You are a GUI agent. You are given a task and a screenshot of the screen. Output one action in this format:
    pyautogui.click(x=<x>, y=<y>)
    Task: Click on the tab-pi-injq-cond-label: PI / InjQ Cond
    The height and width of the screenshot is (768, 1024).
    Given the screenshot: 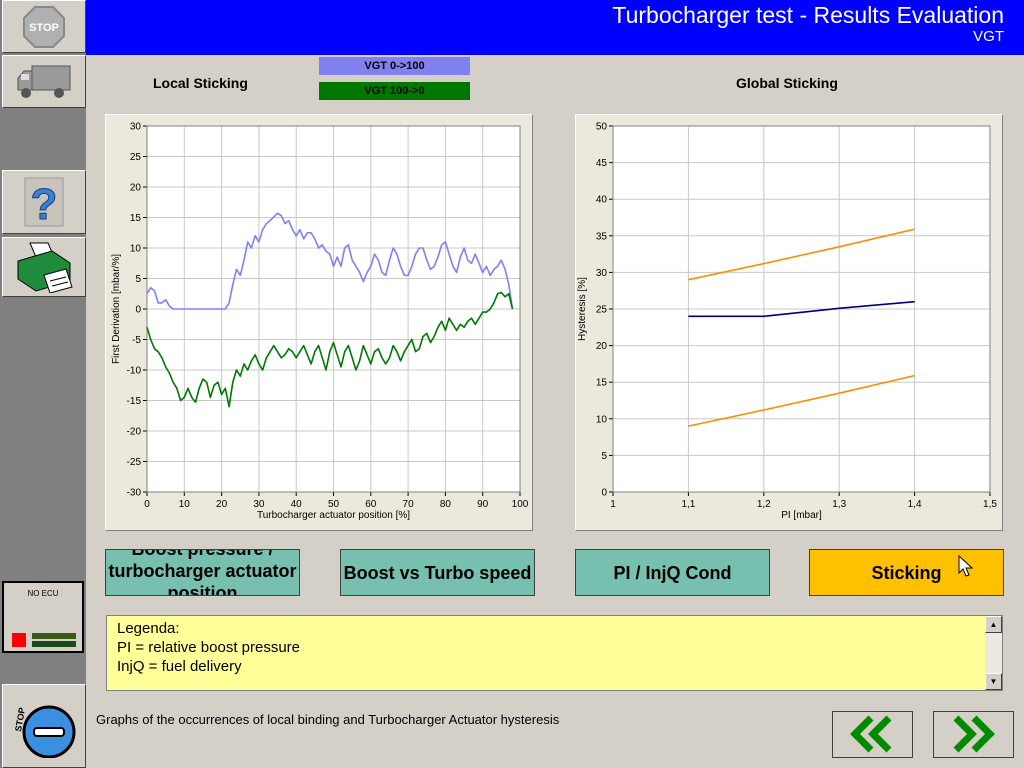 What is the action you would take?
    pyautogui.click(x=672, y=572)
    